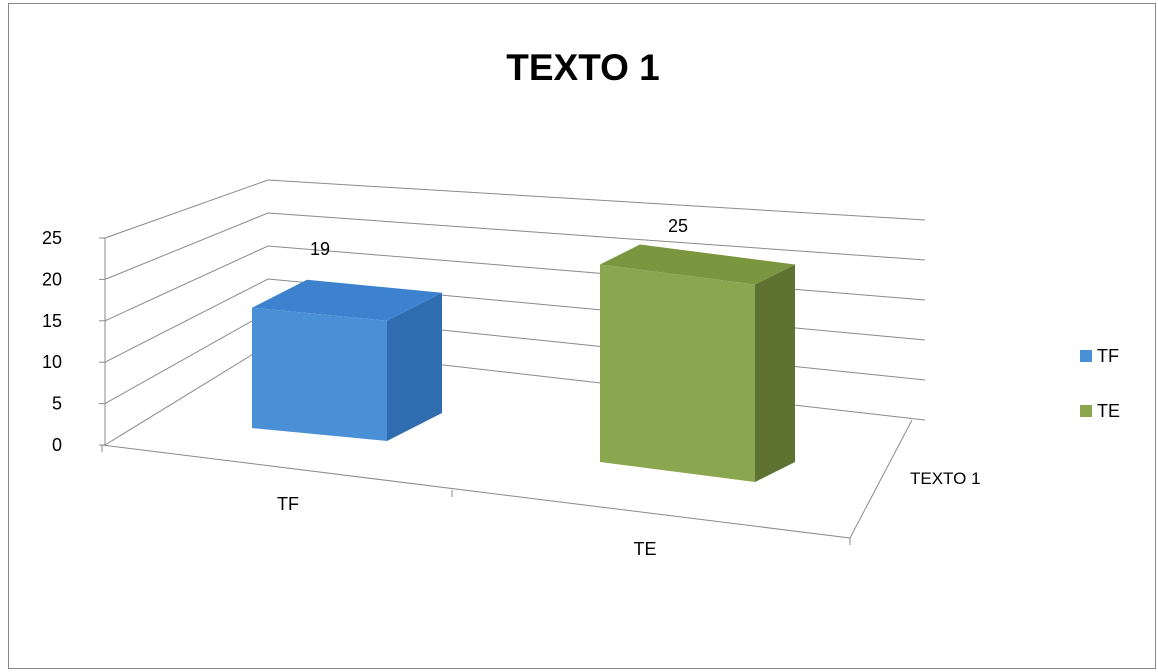  Describe the element at coordinates (57, 404) in the screenshot. I see `y-tick-label: 5` at that location.